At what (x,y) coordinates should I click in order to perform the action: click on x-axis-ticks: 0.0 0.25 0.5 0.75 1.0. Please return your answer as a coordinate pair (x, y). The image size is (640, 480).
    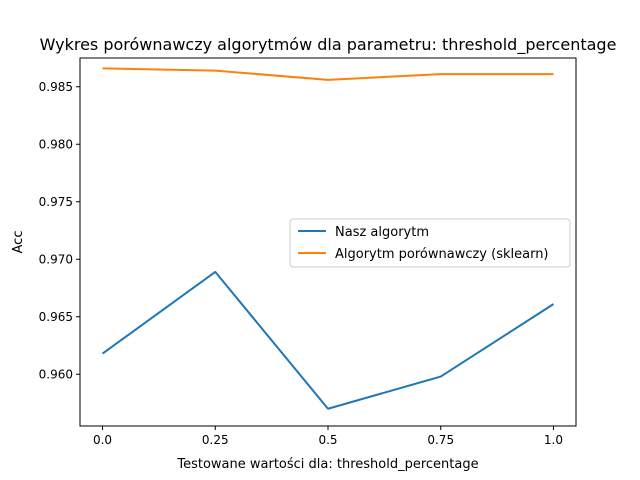
    Looking at the image, I should click on (328, 436).